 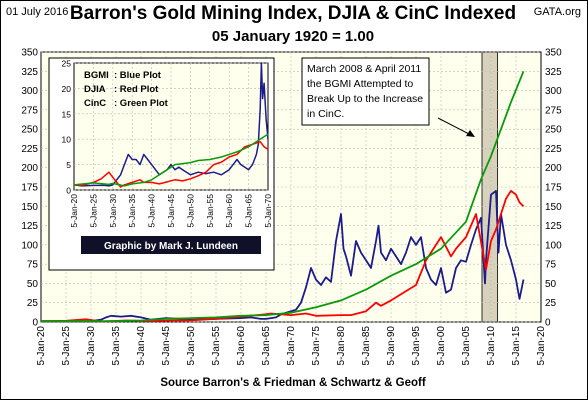 I want to click on y-tick-label-right: 150, so click(x=553, y=207).